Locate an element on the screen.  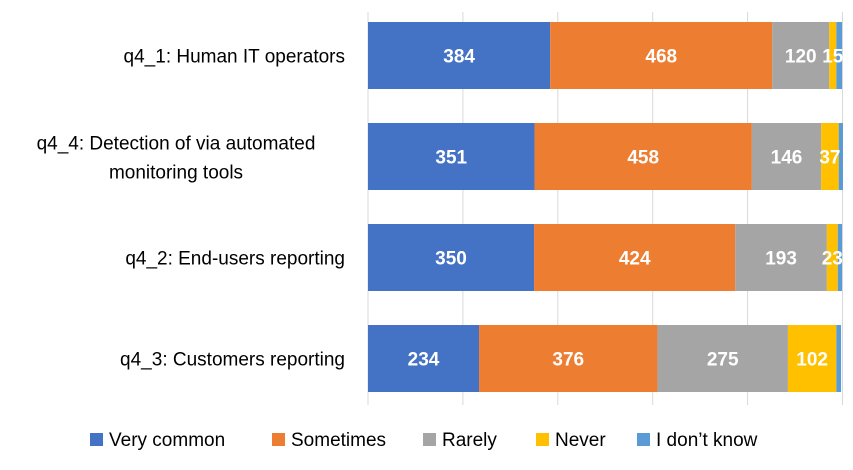
data-label: 234 is located at coordinates (424, 360).